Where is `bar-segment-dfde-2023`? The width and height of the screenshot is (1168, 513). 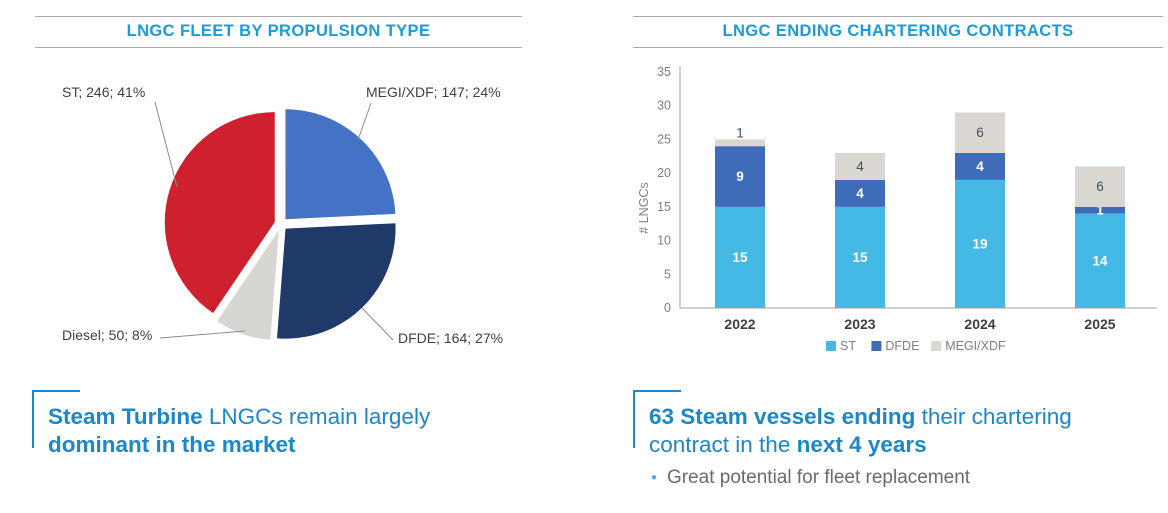 bar-segment-dfde-2023 is located at coordinates (860, 193).